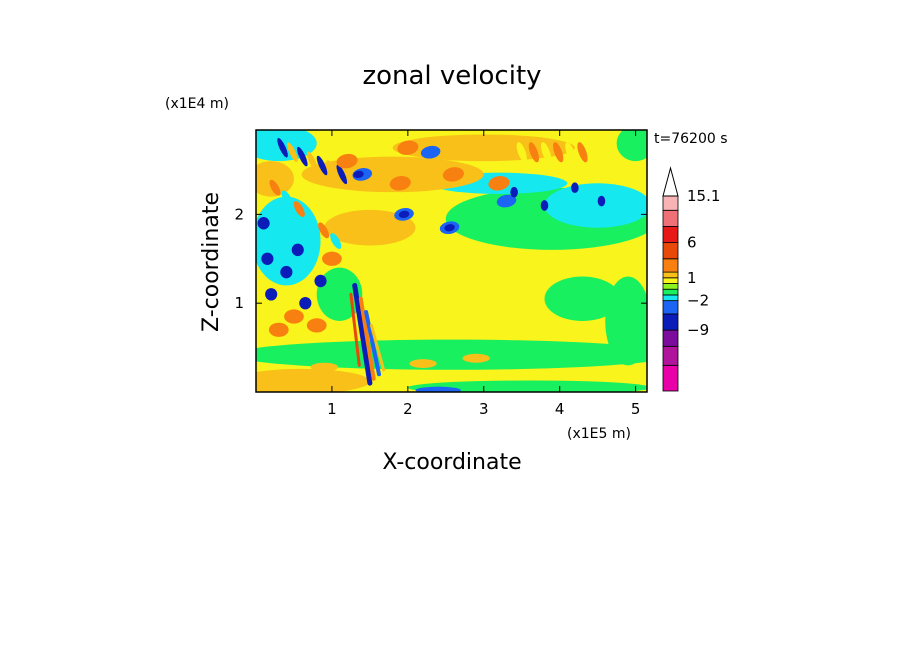 This screenshot has width=904, height=654. What do you see at coordinates (197, 104) in the screenshot?
I see `y-units-label: (x1E4 m)` at bounding box center [197, 104].